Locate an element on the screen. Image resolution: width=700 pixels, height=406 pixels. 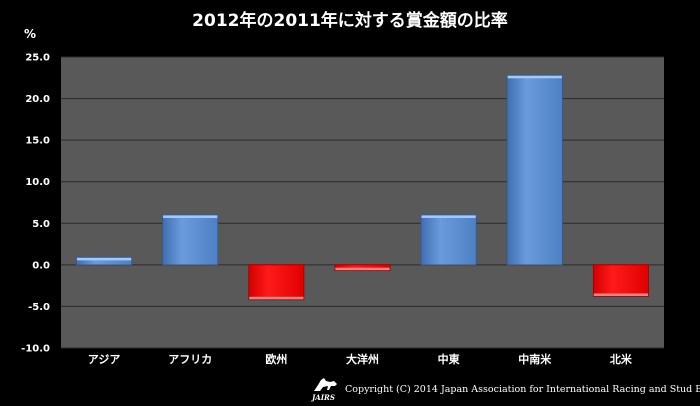
y-axis-ticks: 25.0 20.0 15.0 10.0 5.0 0.0 -5.0 -10.0 is located at coordinates (35, 204).